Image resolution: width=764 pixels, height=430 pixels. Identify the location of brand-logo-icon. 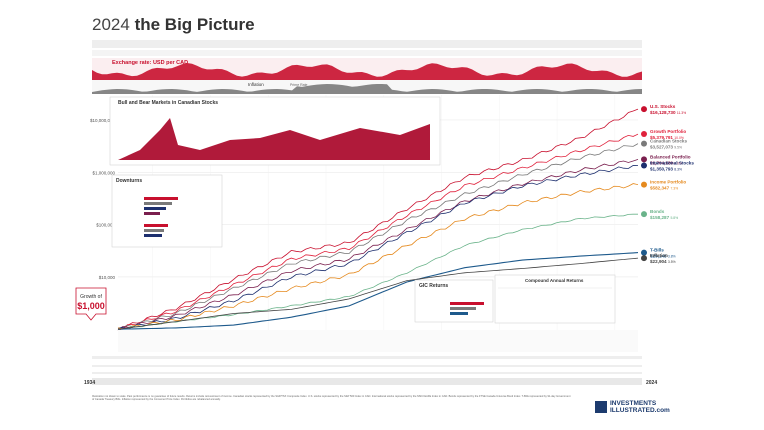
(601, 407).